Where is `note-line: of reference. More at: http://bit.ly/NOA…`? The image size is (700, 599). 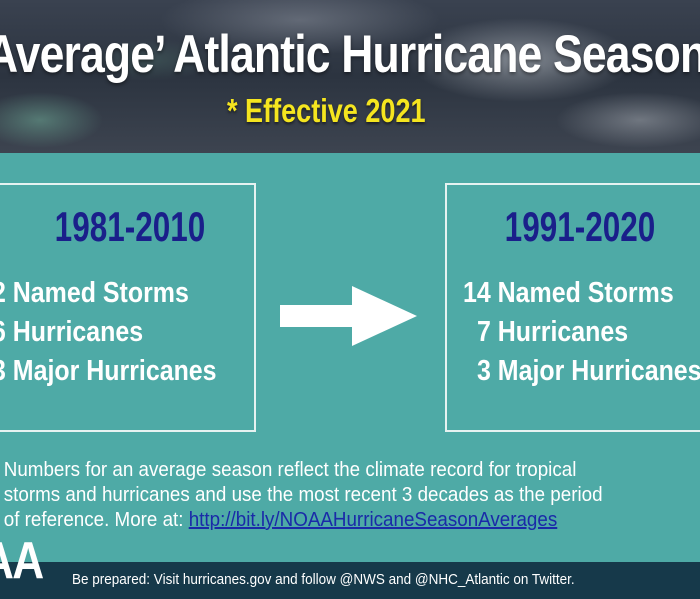
note-line: of reference. More at: http://bit.ly/NOA… is located at coordinates (329, 520).